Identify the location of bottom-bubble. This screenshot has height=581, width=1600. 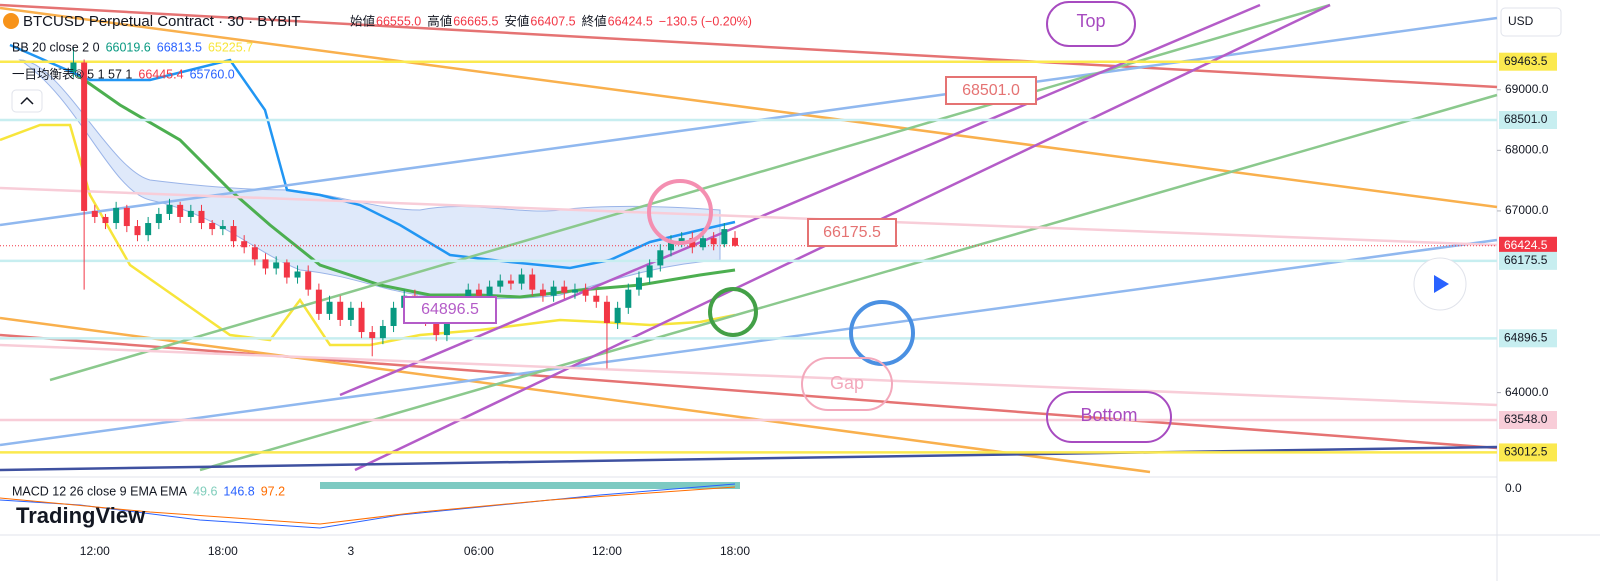
(1109, 417).